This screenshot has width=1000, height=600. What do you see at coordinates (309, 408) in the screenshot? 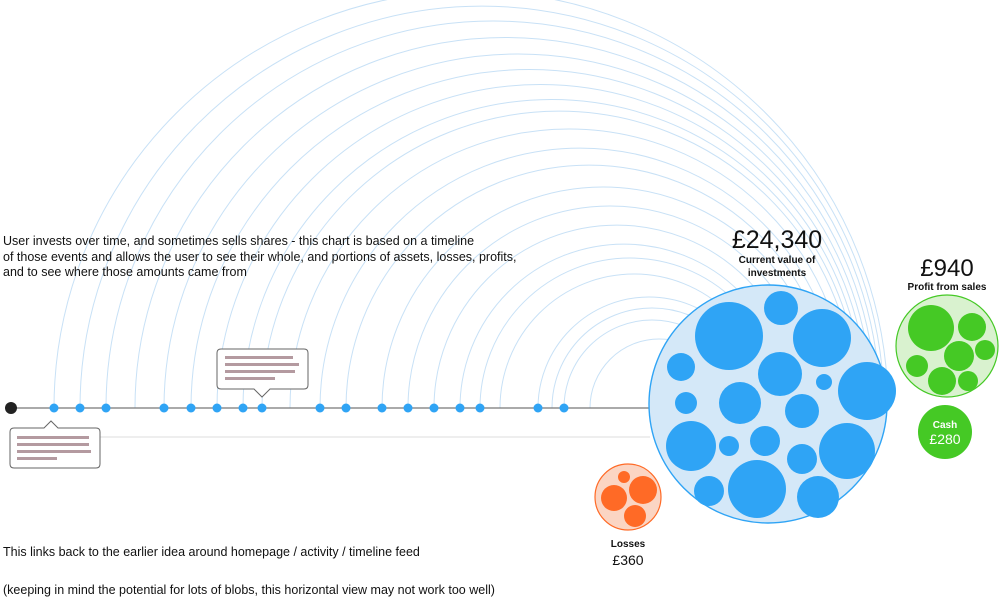
I see `timeline-events` at bounding box center [309, 408].